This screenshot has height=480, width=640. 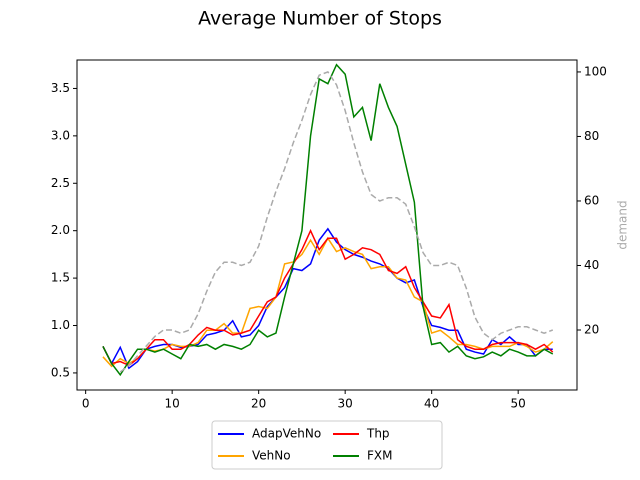 I want to click on y-tick-label: 1.0, so click(x=60, y=325).